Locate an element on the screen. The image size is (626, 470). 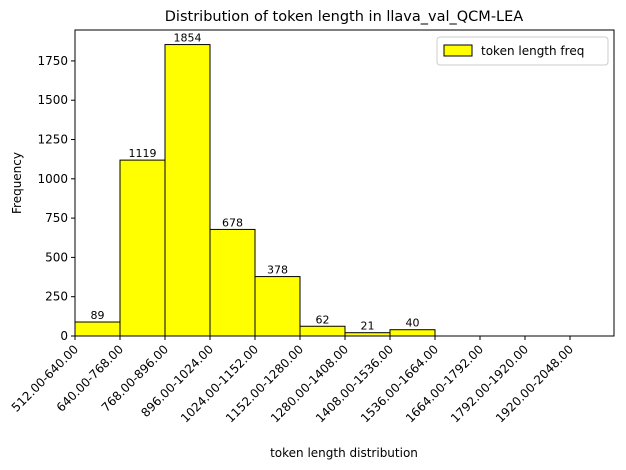
bar-value-label: 1854 is located at coordinates (188, 38).